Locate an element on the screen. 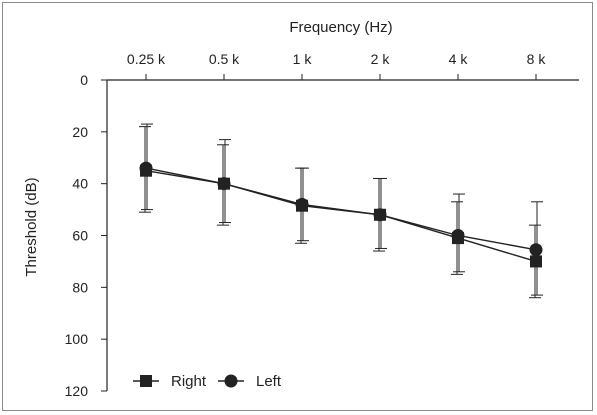 This screenshot has width=597, height=415. legend: Right Left is located at coordinates (207, 381).